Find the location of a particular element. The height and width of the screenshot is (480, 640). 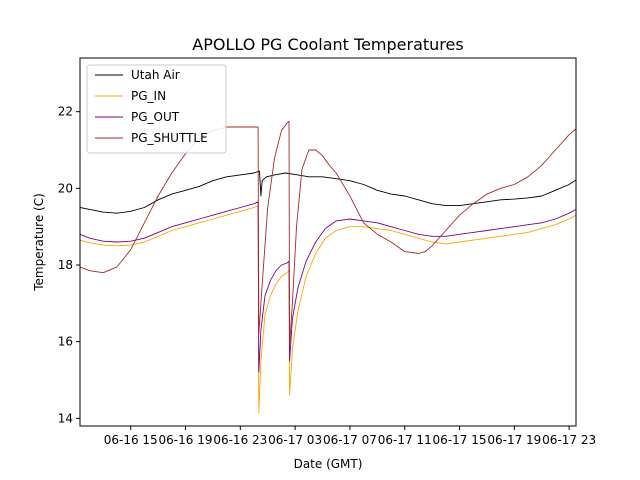

y-axis-label: Temperature (C) is located at coordinates (39, 242).